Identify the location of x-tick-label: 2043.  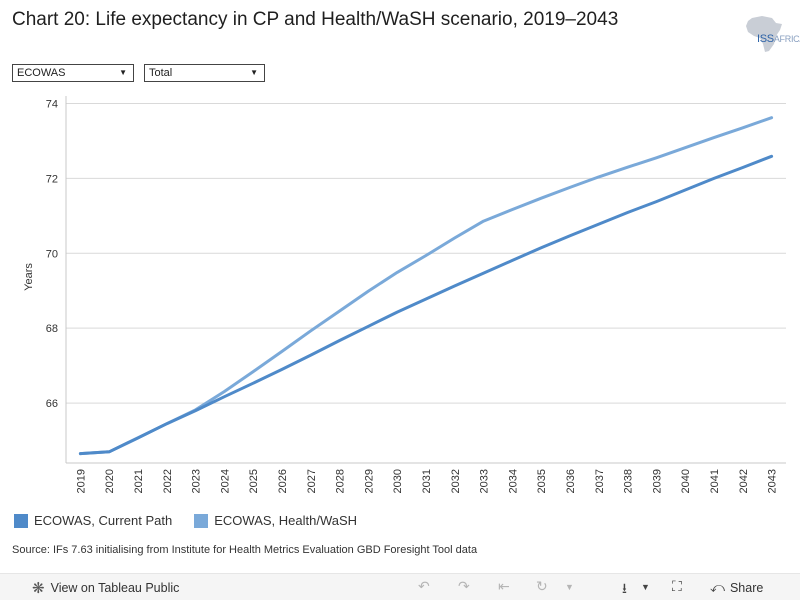
(773, 481).